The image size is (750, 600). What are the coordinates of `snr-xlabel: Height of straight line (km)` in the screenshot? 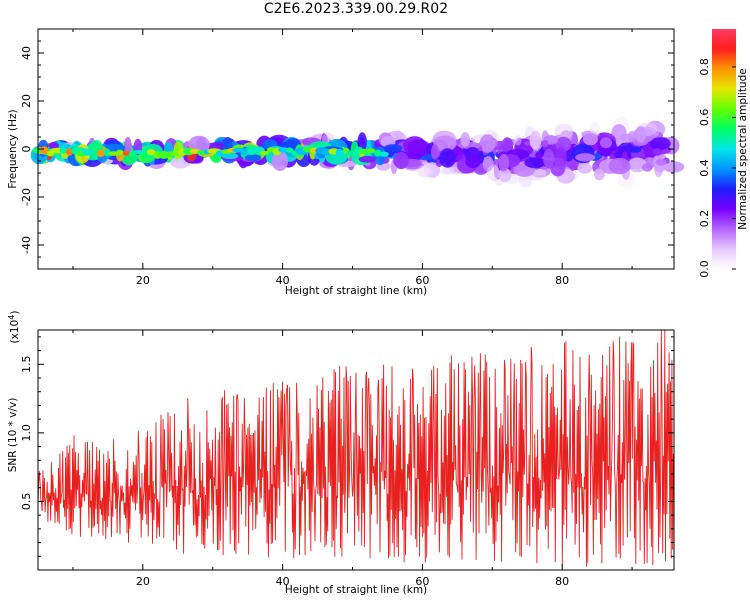 It's located at (356, 590).